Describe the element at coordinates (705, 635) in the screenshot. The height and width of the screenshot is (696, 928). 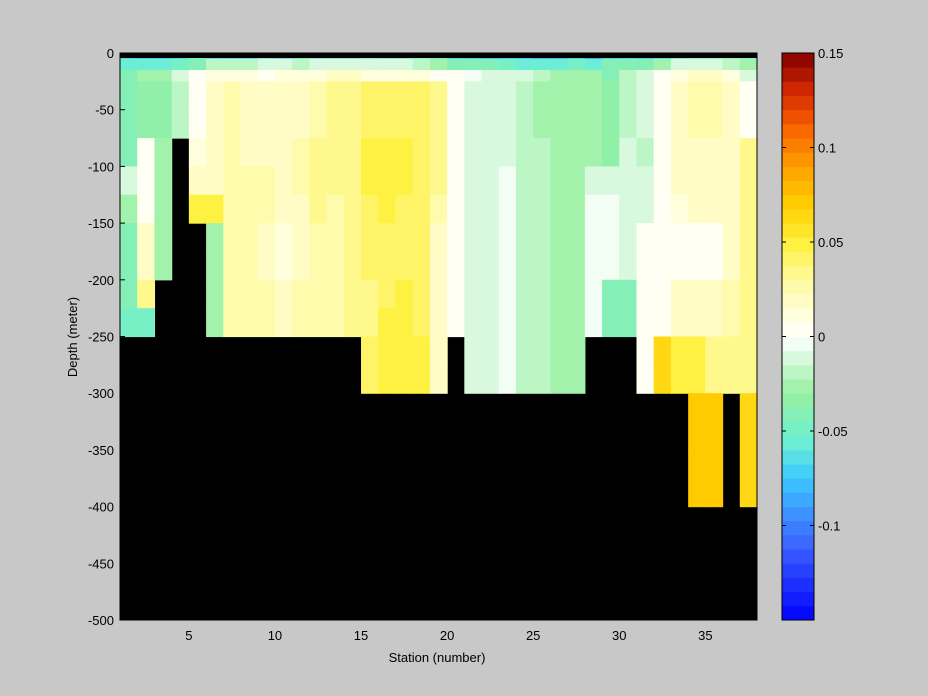
I see `x-tick-label: 35` at that location.